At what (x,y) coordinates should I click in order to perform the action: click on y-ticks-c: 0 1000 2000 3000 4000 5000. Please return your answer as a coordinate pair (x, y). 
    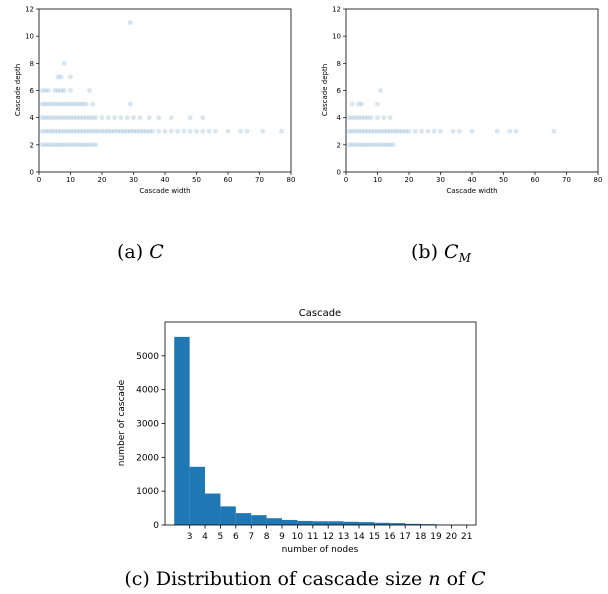
    Looking at the image, I should click on (150, 441).